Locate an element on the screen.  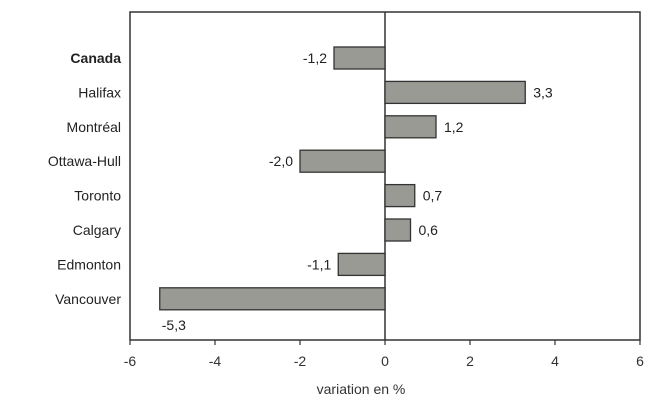
x-tick-label: 4 is located at coordinates (555, 361).